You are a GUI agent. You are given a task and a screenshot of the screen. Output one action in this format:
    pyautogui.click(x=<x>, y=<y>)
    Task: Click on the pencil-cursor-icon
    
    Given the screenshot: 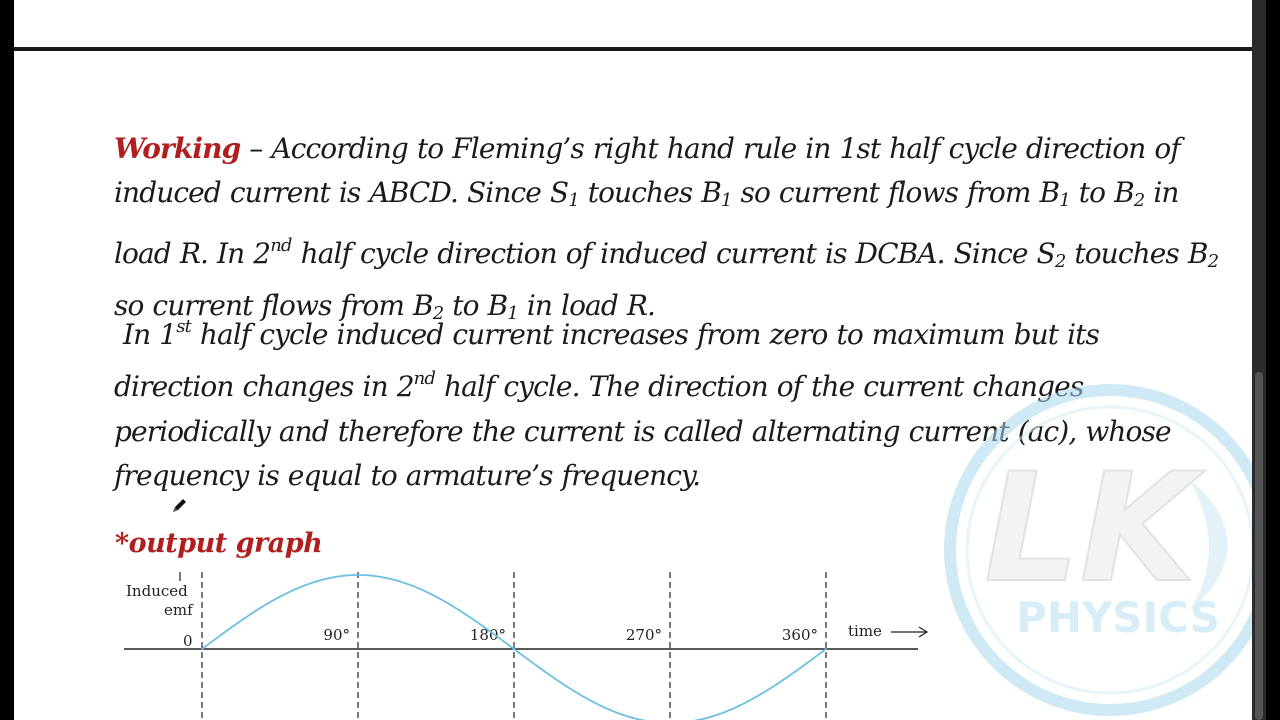 What is the action you would take?
    pyautogui.click(x=179, y=505)
    